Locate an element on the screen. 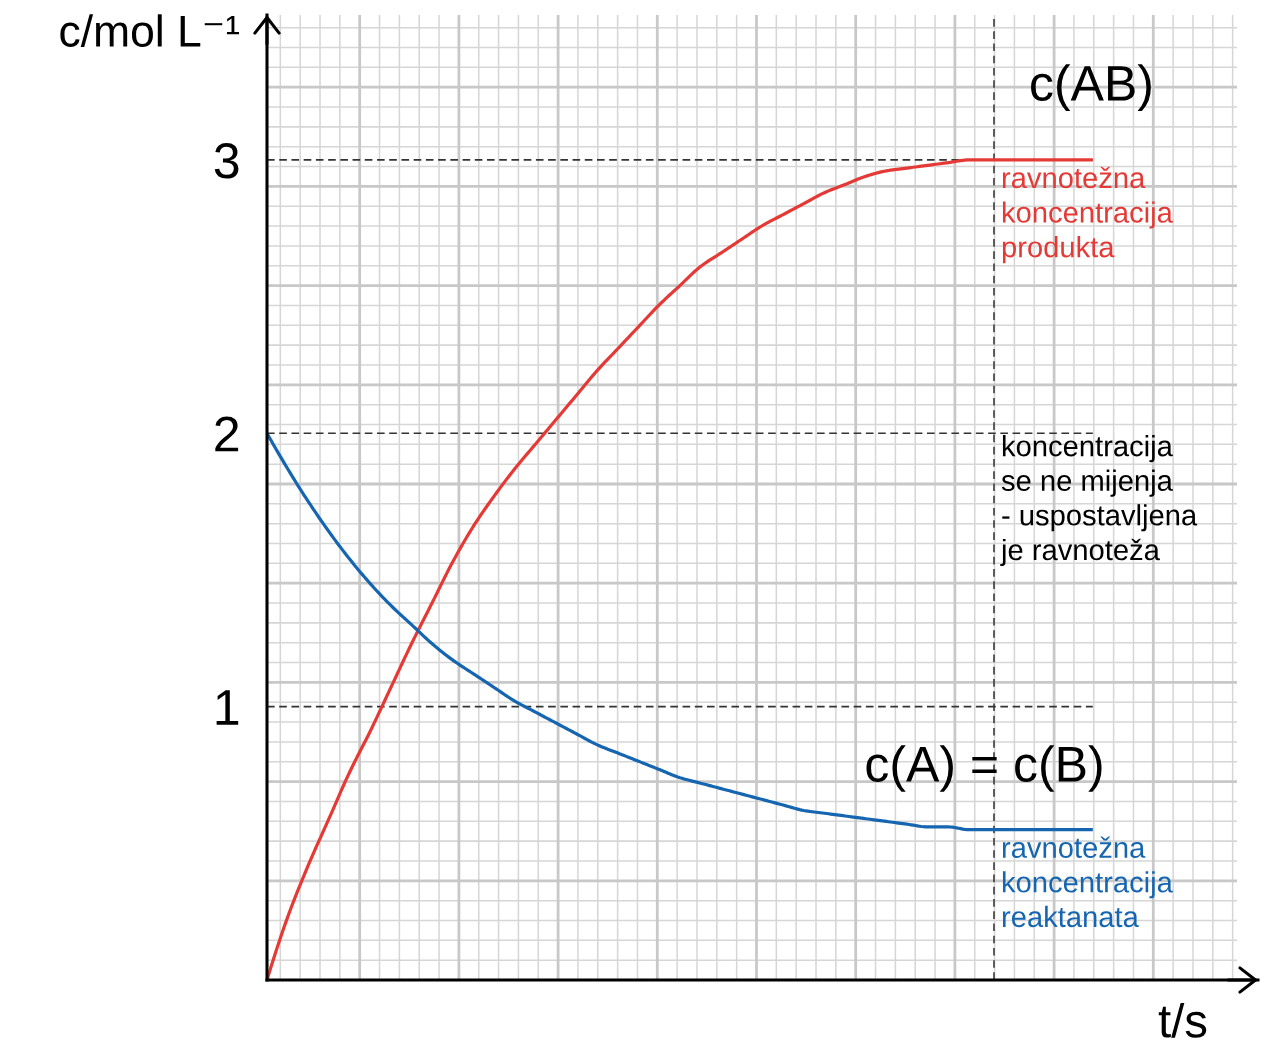 The image size is (1264, 1049). x-axis-title: t/s is located at coordinates (1182, 1020).